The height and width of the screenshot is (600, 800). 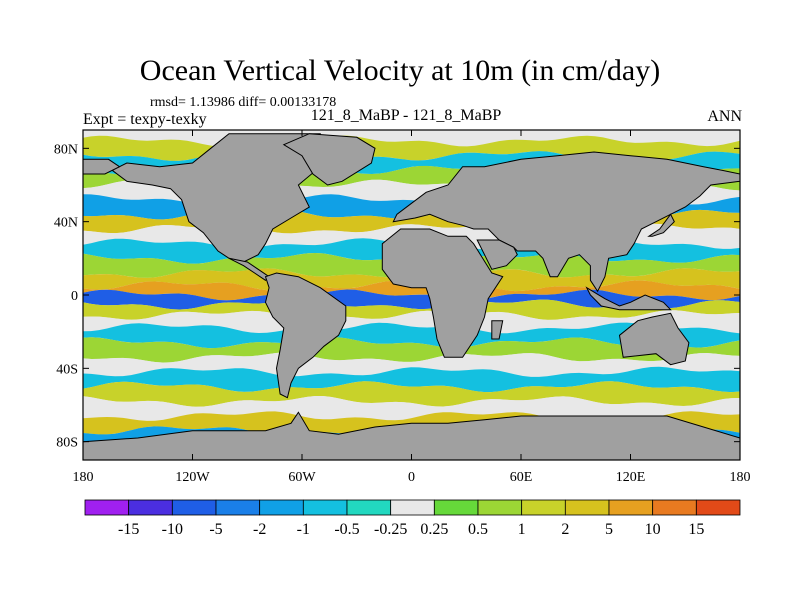 I want to click on colorbar-label: 1, so click(x=522, y=529).